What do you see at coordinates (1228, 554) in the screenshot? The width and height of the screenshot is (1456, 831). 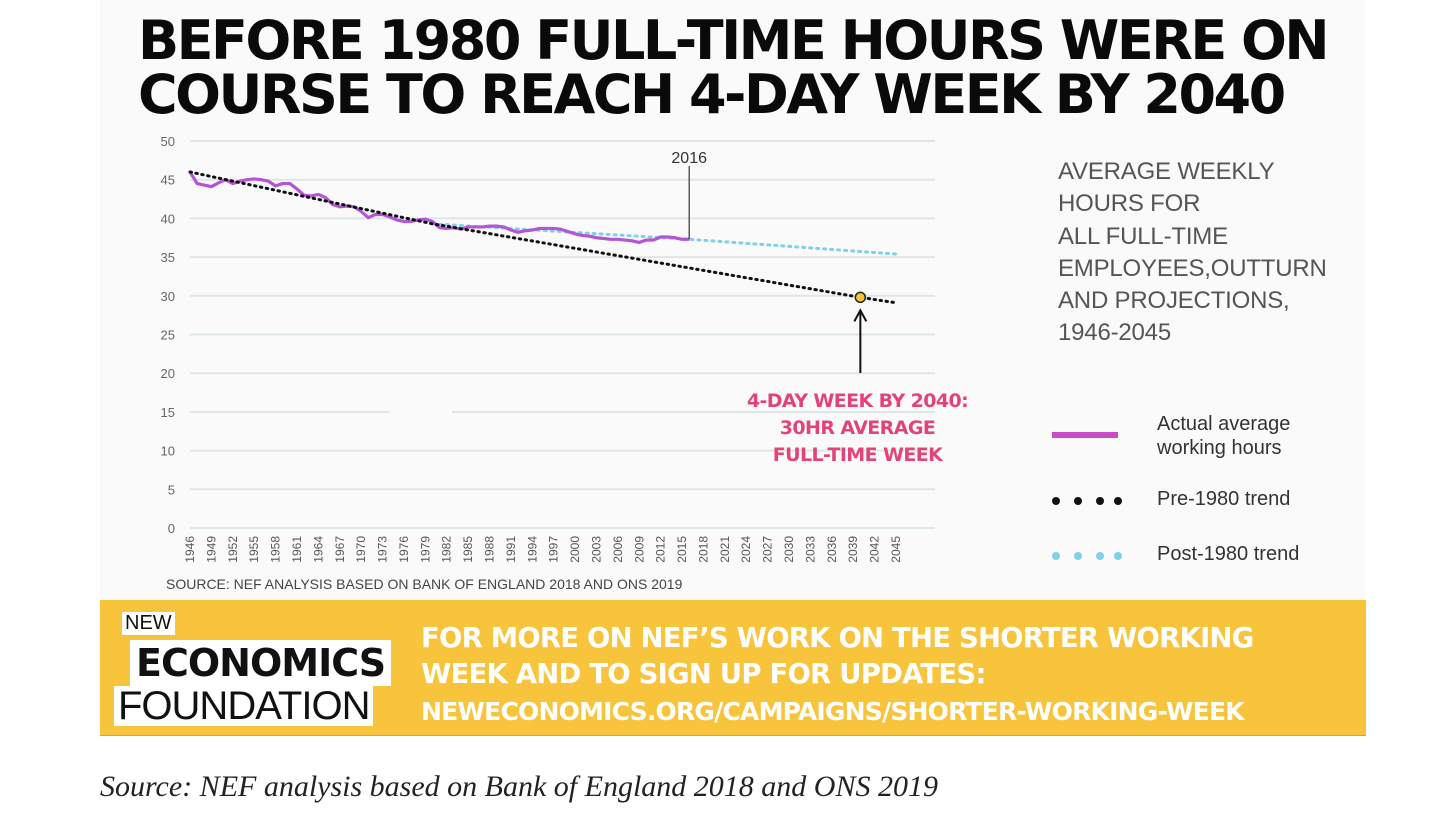 I see `legend-label-post-1980: Post-1980 trend` at bounding box center [1228, 554].